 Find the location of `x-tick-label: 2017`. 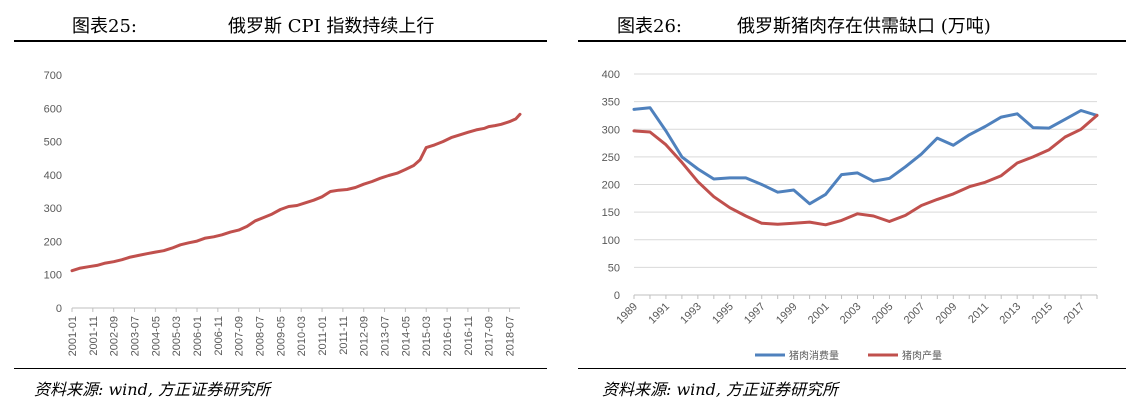

x-tick-label: 2017 is located at coordinates (1074, 314).